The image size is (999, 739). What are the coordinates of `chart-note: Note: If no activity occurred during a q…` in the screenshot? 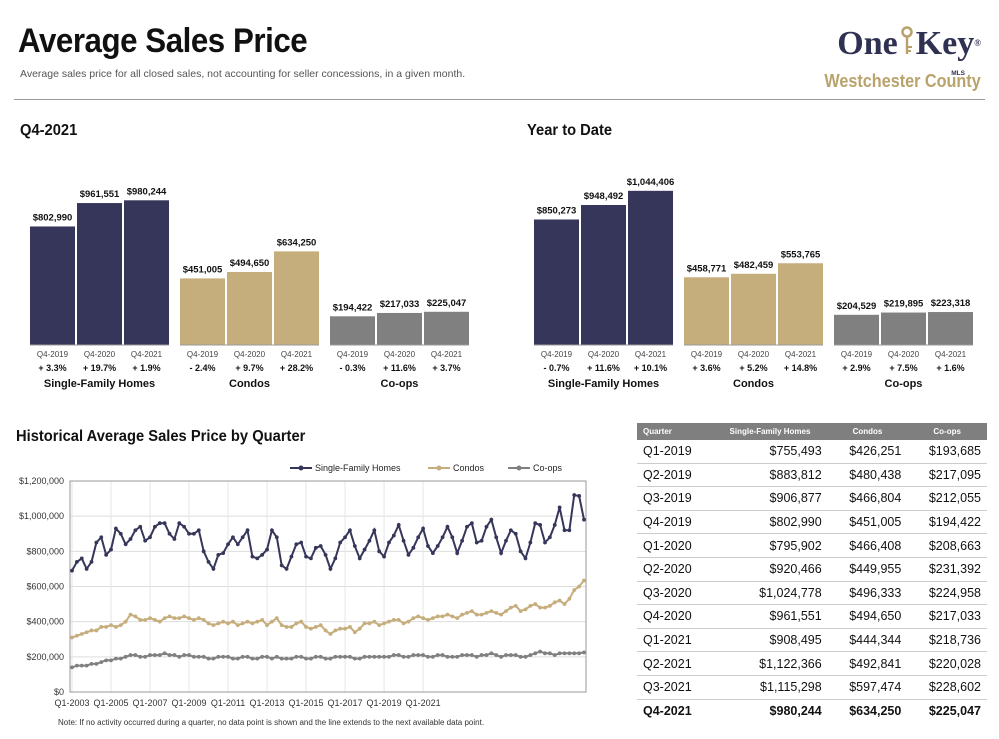 It's located at (271, 722).